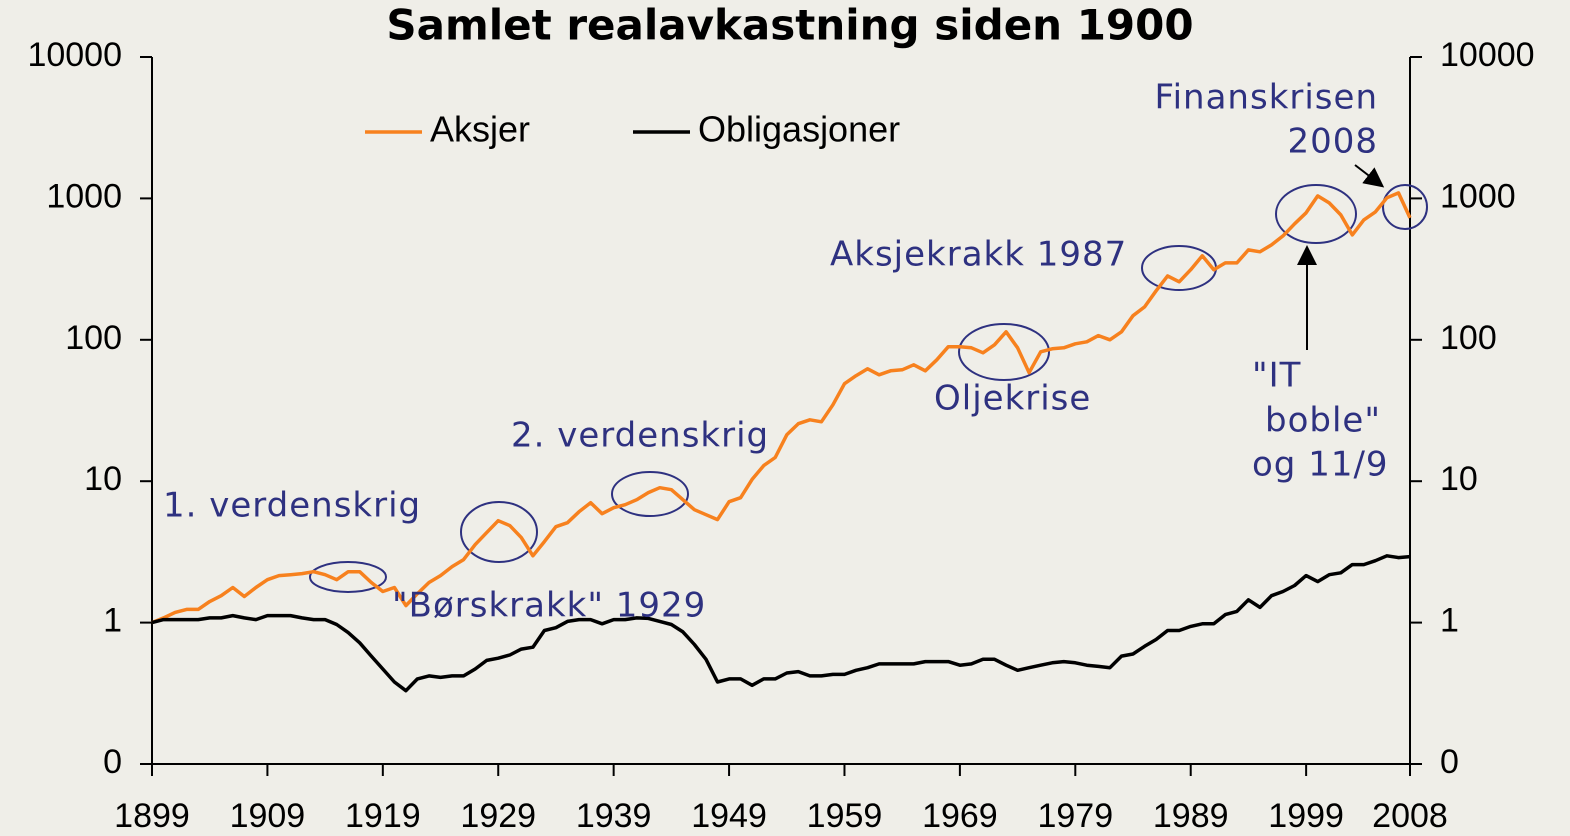 The width and height of the screenshot is (1570, 836). What do you see at coordinates (93, 338) in the screenshot?
I see `y-tick-label: 100` at bounding box center [93, 338].